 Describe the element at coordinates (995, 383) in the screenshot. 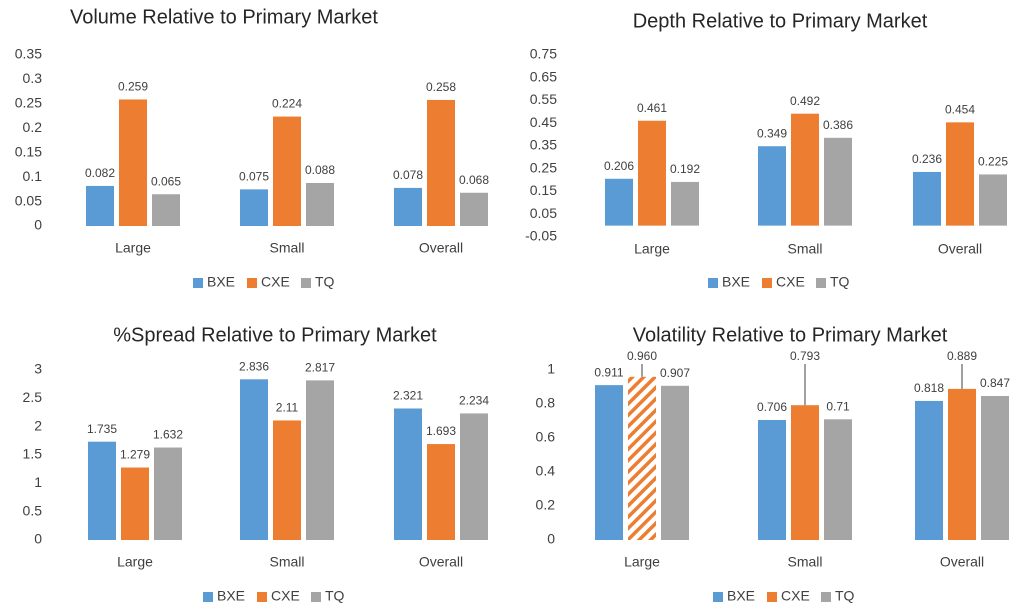

I see `data-label: 0.847` at that location.